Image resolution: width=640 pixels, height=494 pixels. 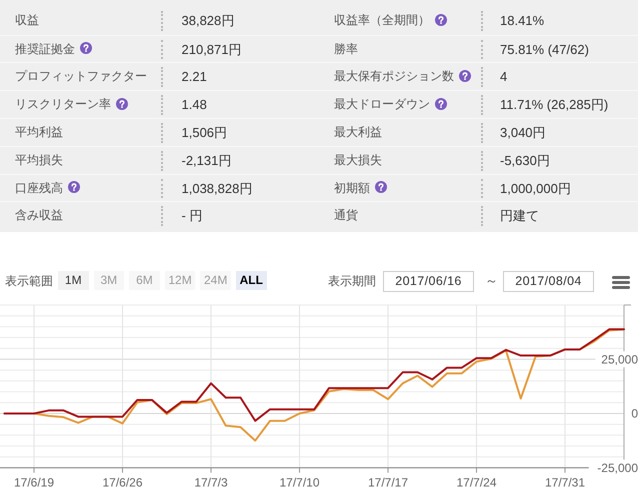 I want to click on text: 表示範囲, so click(x=29, y=281).